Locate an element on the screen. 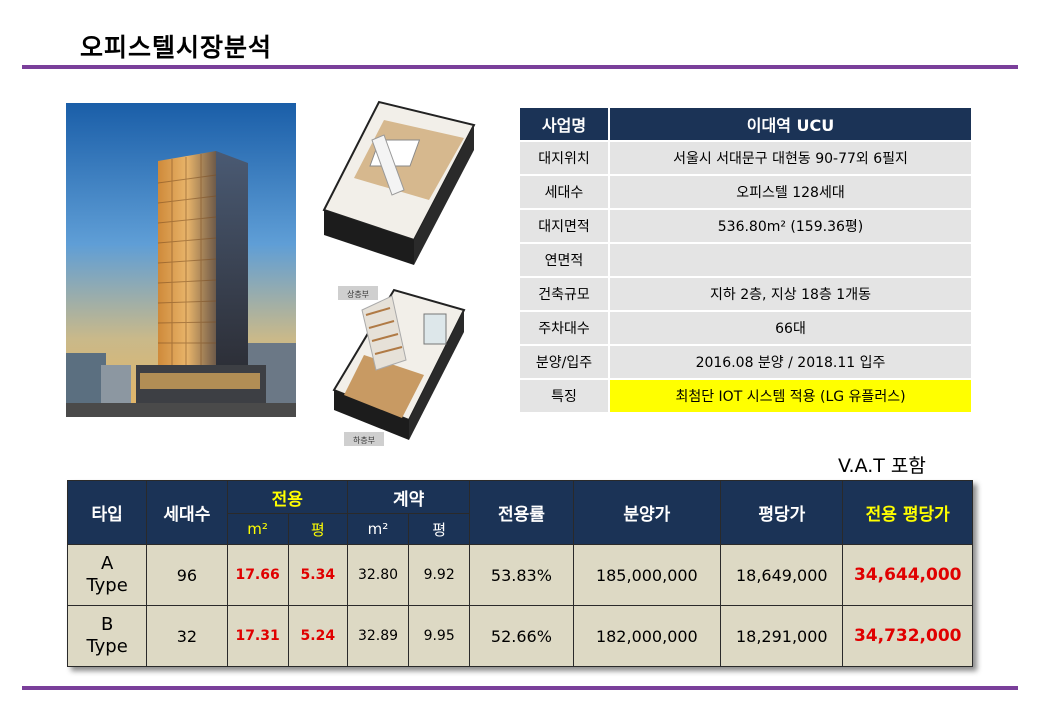 This screenshot has width=1040, height=720. col-exclusive-per-pyeong: 전용 평당가 is located at coordinates (907, 512).